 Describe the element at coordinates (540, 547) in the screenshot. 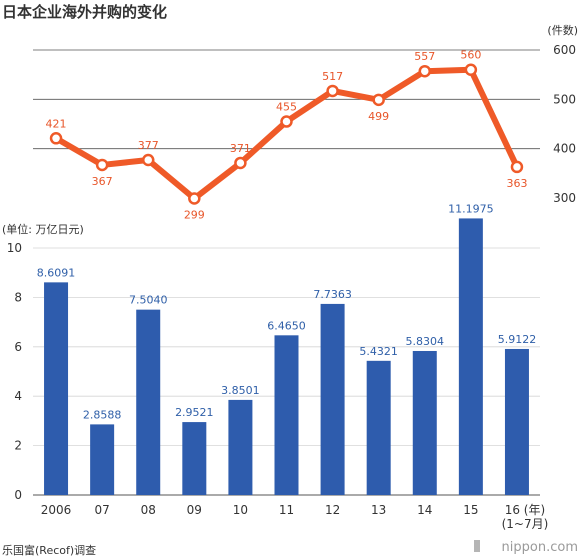

I see `brand-text: nippon.com` at that location.